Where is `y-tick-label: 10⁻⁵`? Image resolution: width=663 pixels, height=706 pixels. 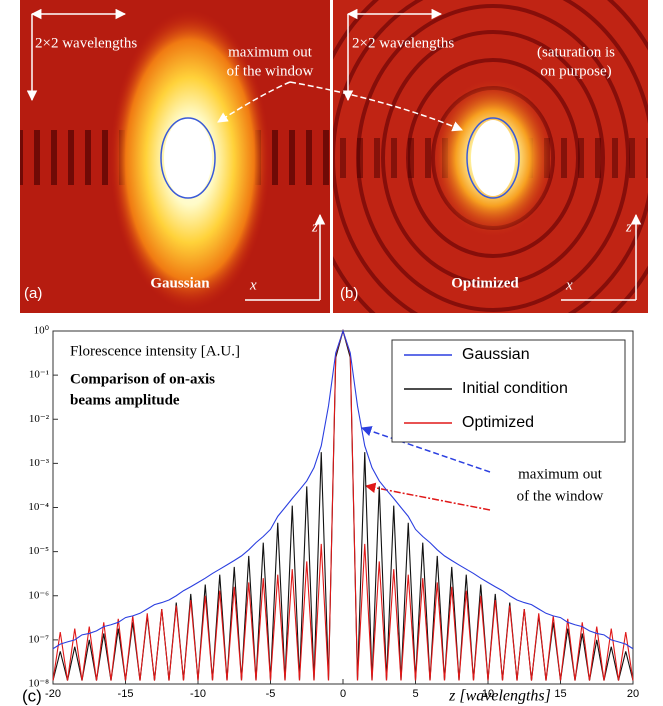
y-tick-label: 10⁻⁵ is located at coordinates (38, 551).